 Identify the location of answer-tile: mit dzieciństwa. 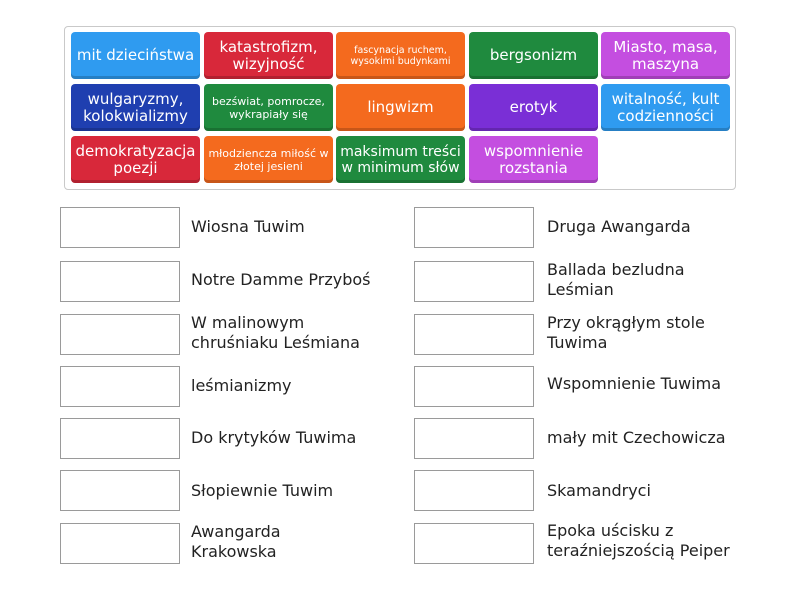
(135, 55).